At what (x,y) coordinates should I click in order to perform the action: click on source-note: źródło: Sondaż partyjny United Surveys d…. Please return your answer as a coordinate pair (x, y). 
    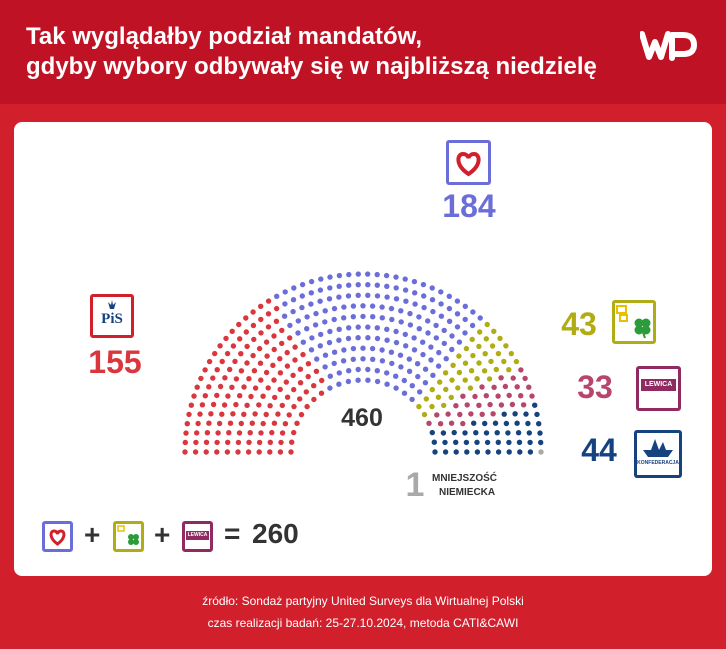
    Looking at the image, I should click on (363, 601).